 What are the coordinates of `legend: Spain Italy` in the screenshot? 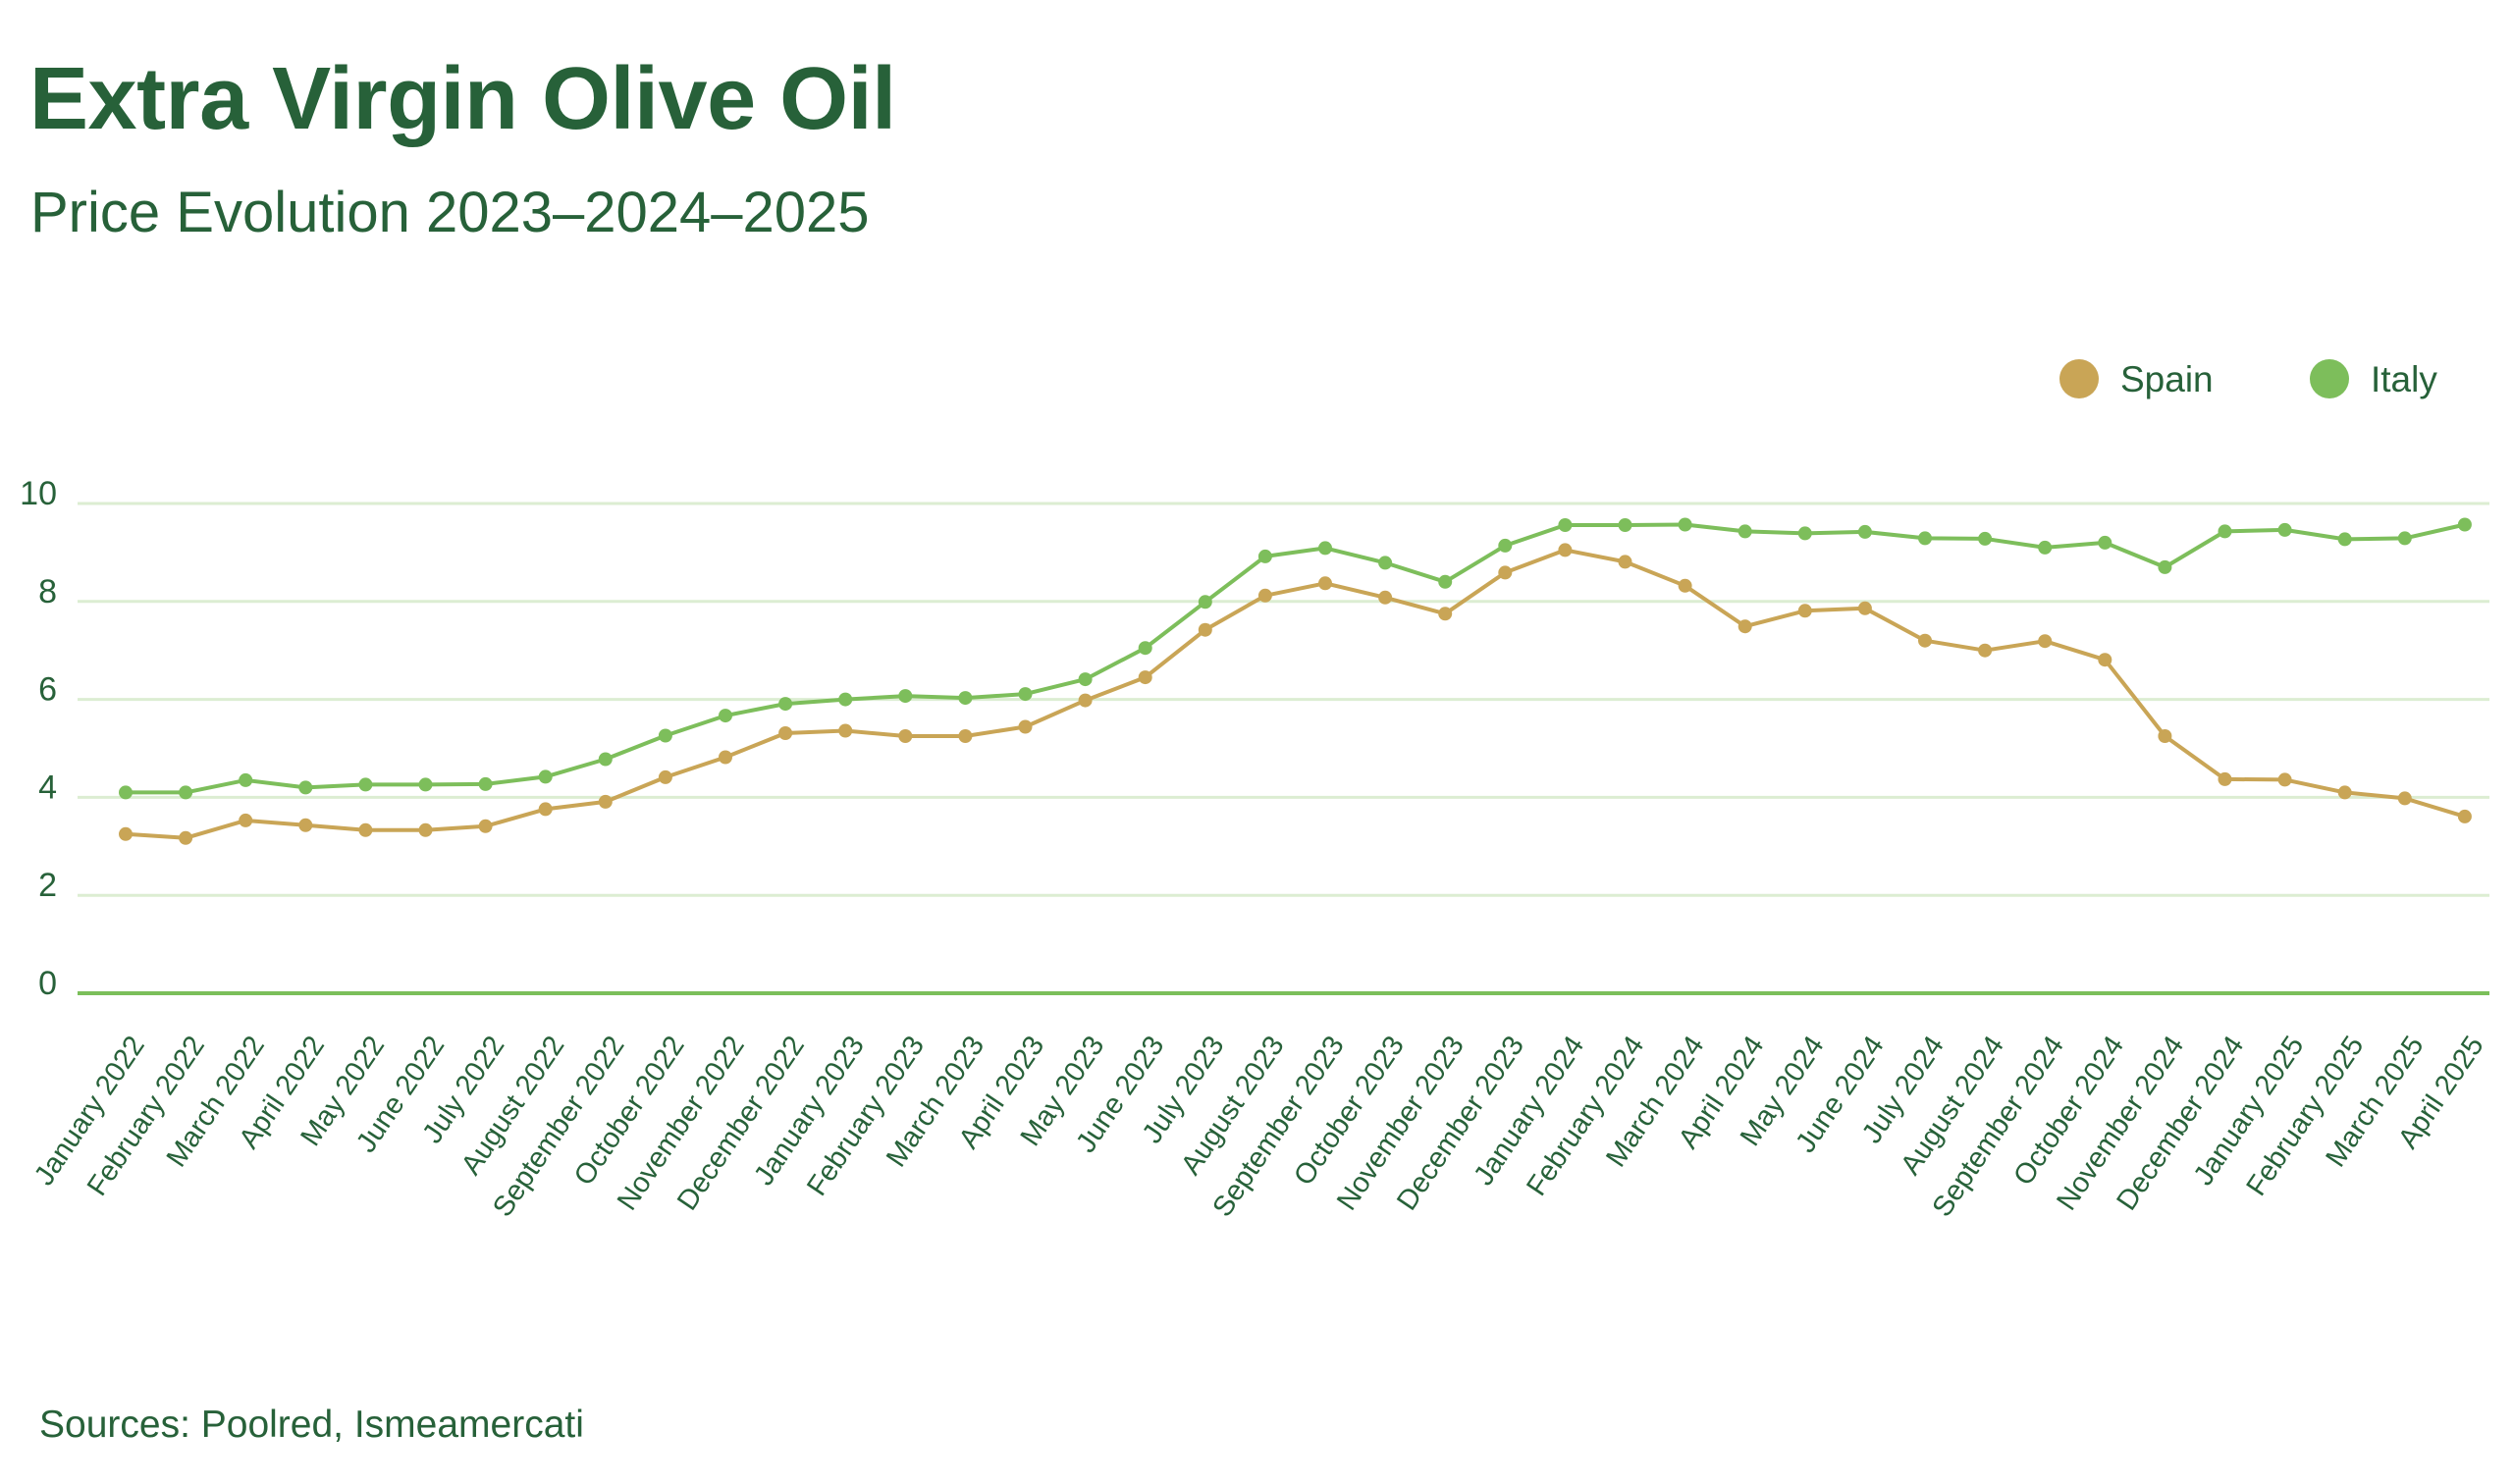 It's located at (1256, 378).